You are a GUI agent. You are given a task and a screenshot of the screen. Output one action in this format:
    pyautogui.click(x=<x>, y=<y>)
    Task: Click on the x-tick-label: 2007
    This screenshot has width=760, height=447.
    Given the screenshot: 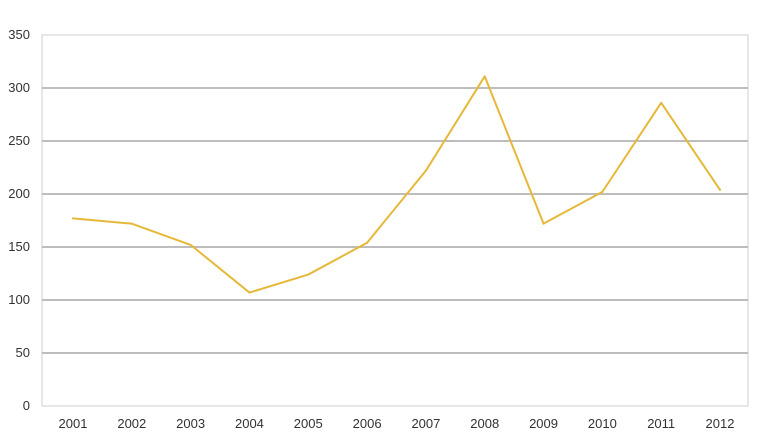 What is the action you would take?
    pyautogui.click(x=425, y=423)
    